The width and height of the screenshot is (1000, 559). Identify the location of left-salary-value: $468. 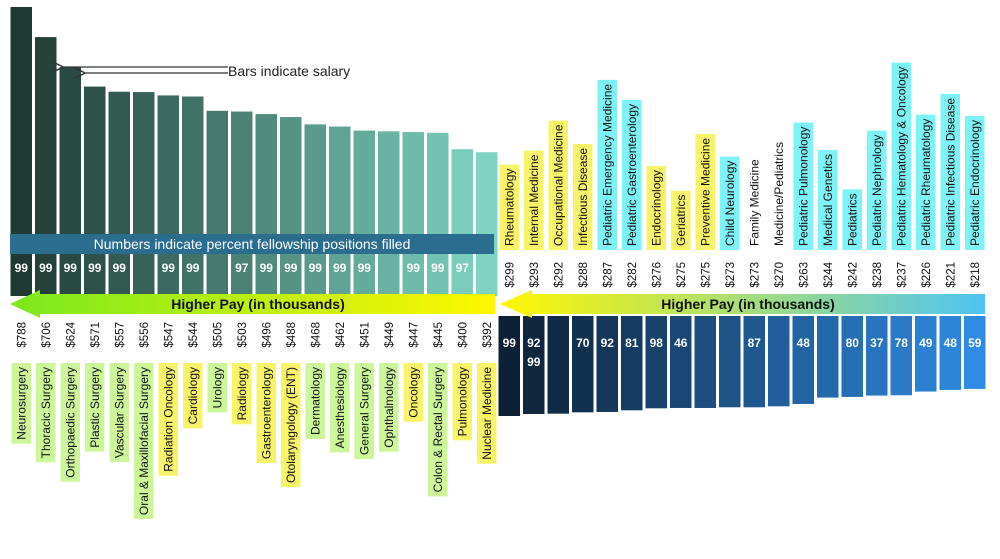
(316, 335).